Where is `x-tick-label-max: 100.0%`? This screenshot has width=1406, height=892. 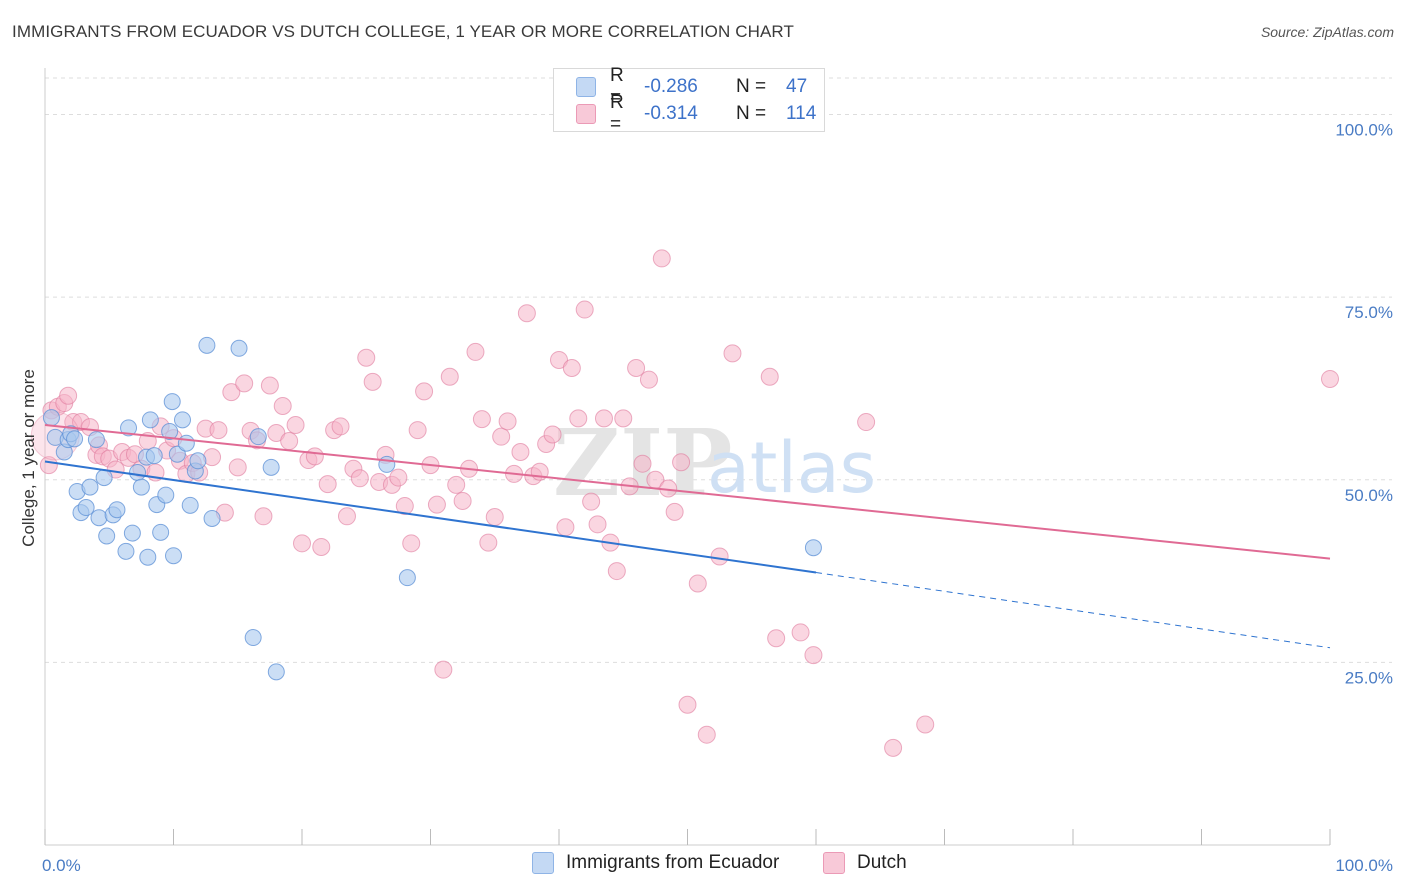 x-tick-label-max: 100.0% is located at coordinates (1364, 865).